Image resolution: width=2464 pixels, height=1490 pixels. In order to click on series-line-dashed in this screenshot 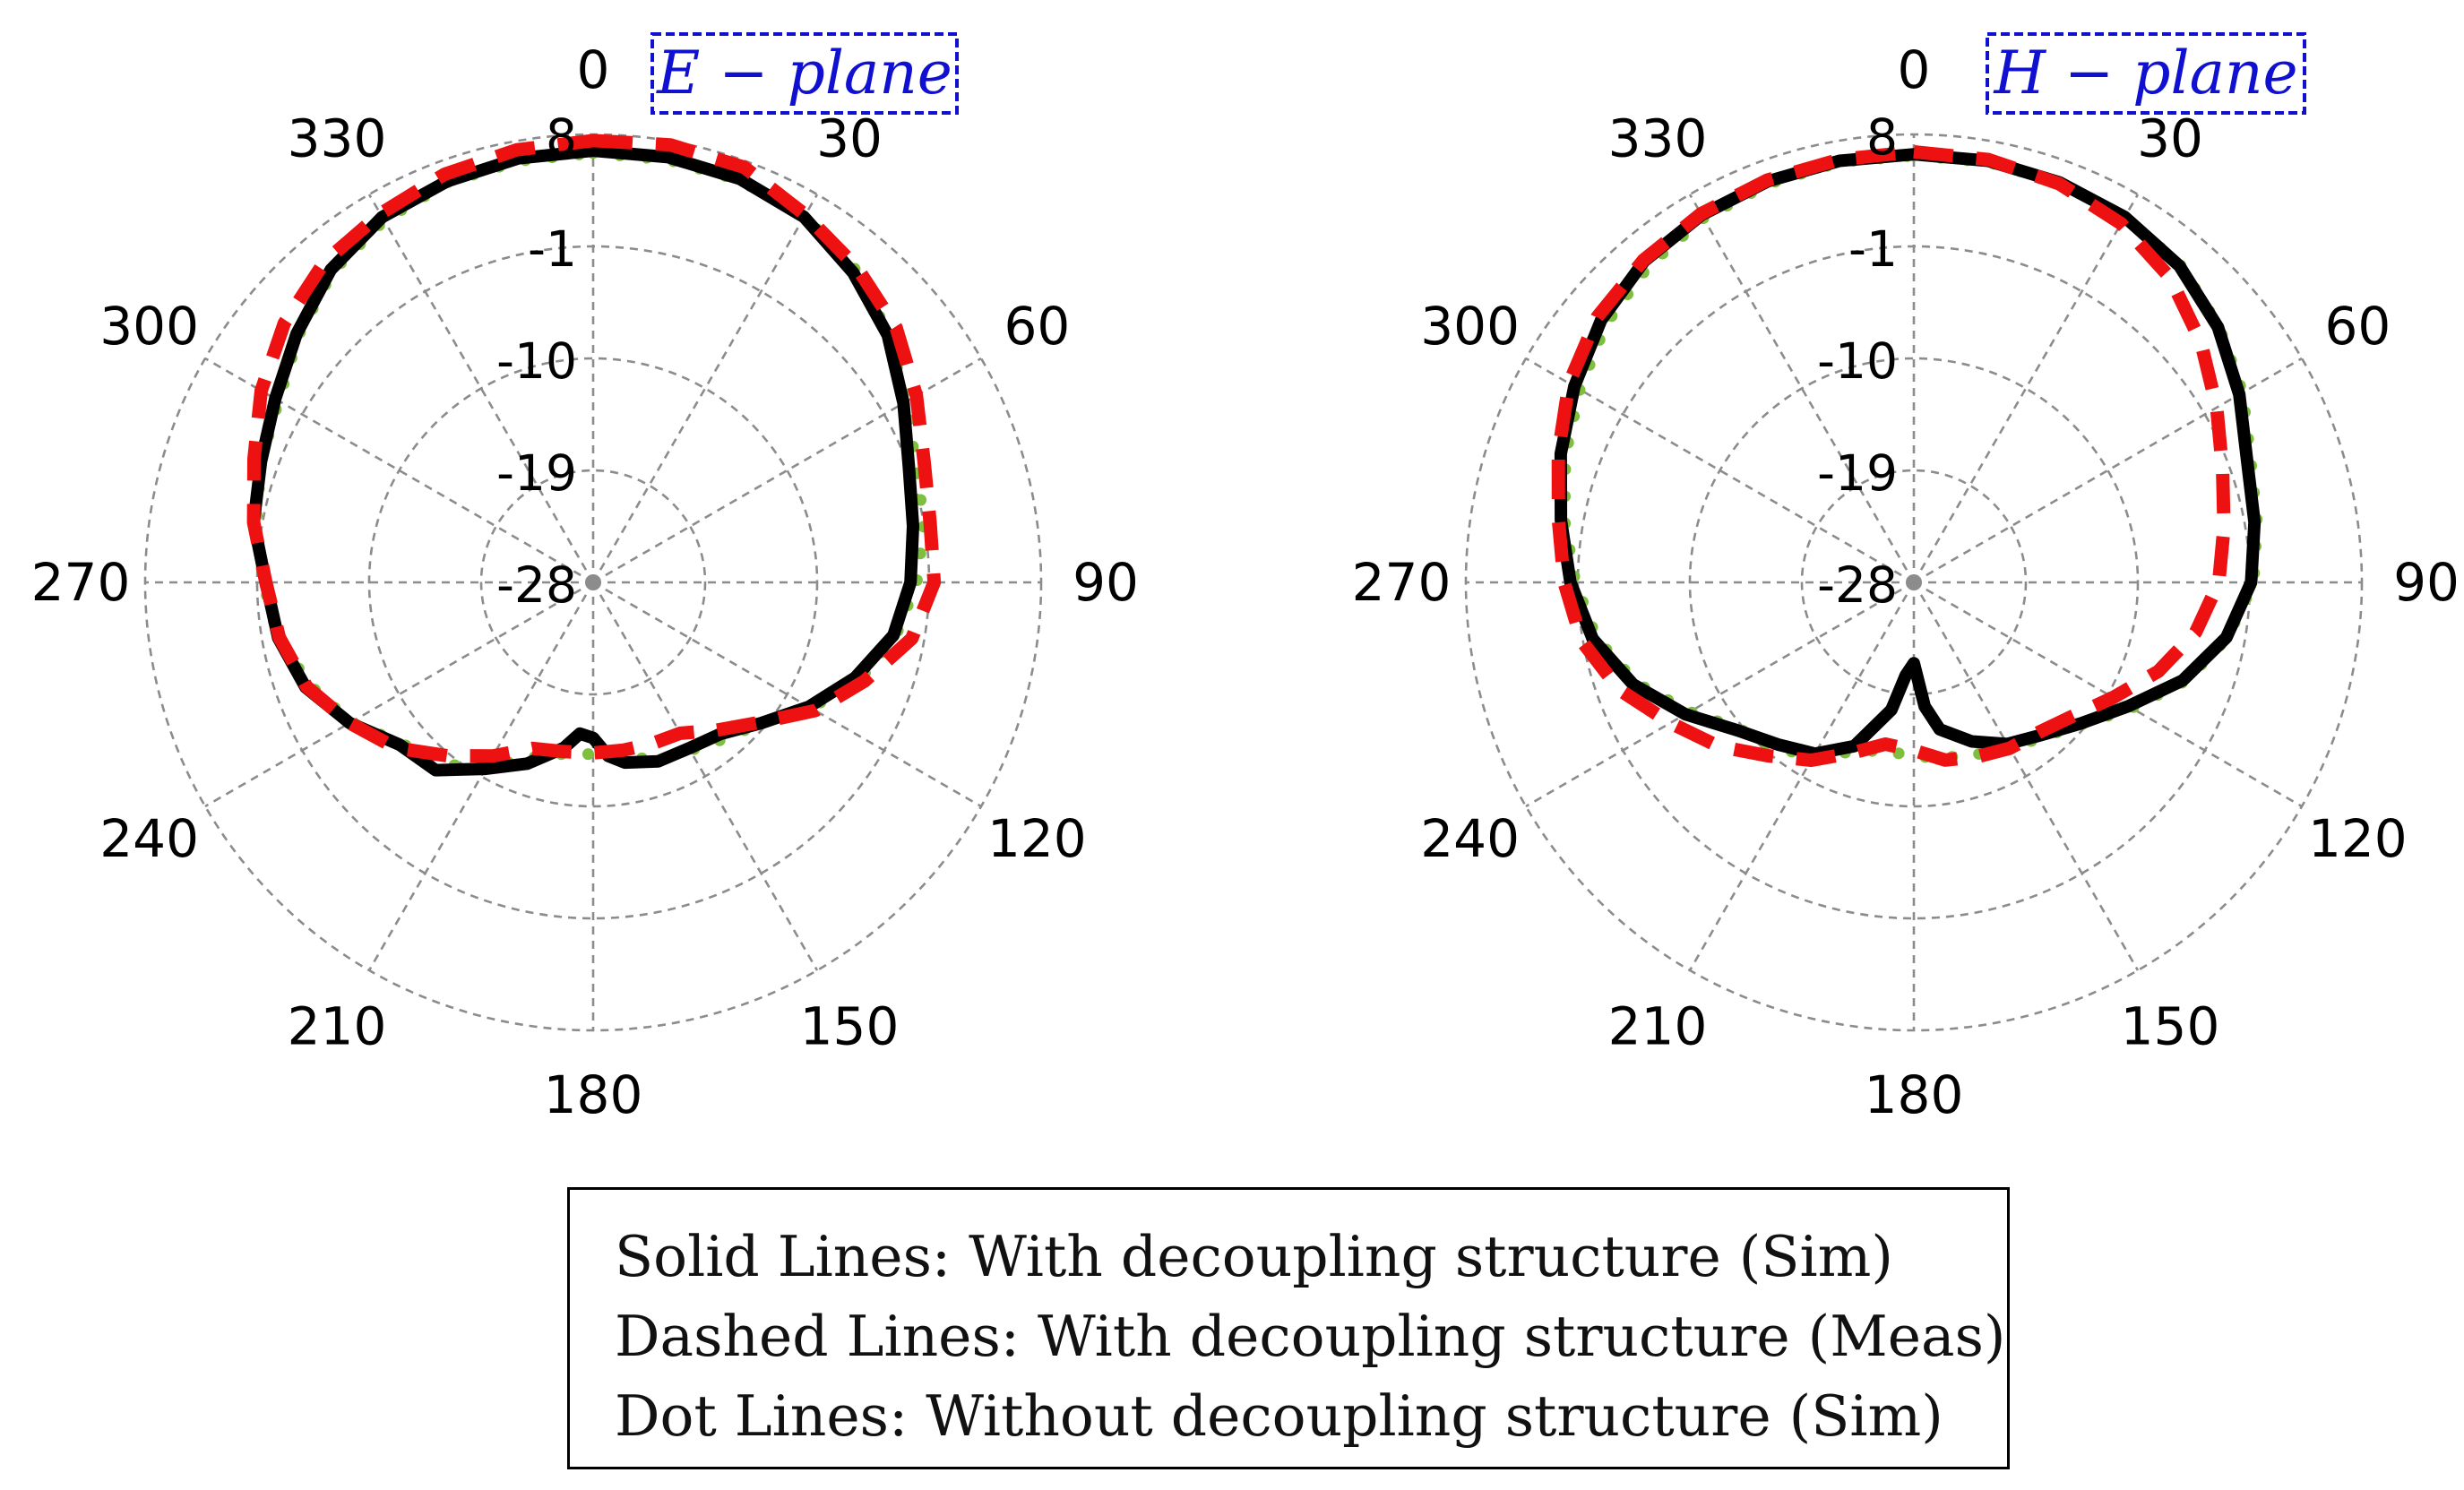, I will do `click(594, 448)`.